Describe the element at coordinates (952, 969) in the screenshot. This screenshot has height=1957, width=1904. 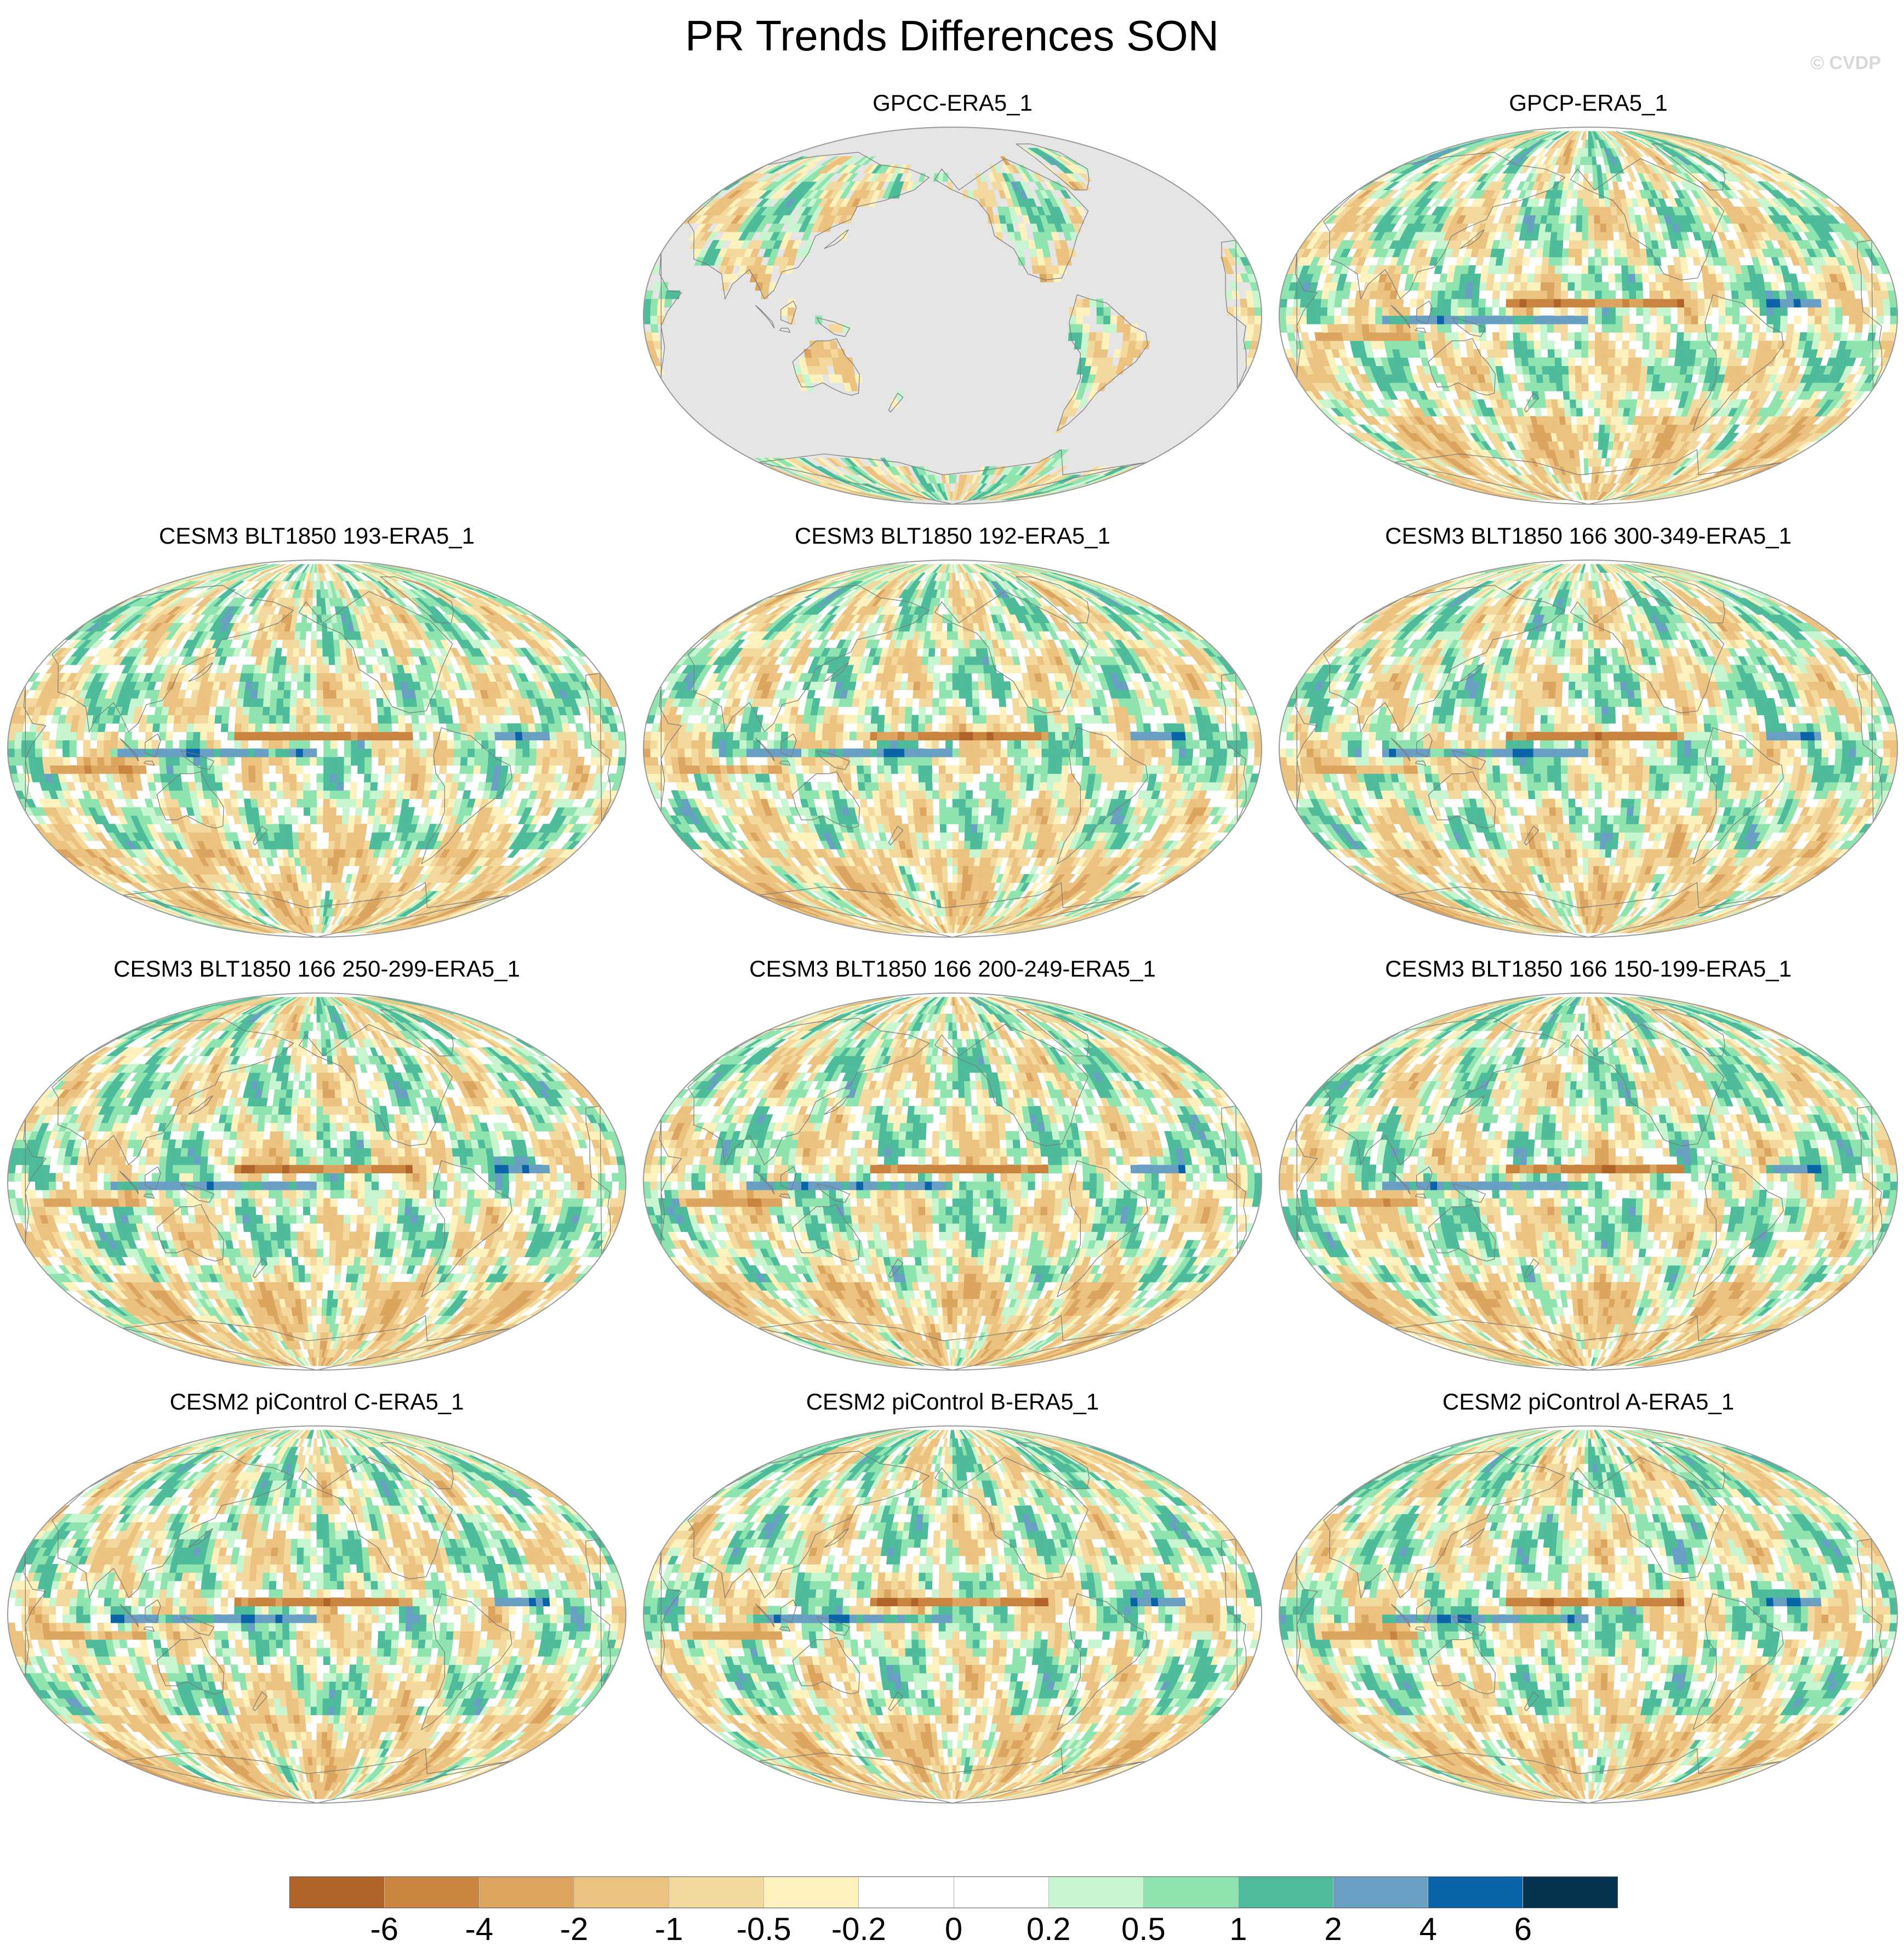
I see `panel-title: CESM3 BLT1850 166 200-249-ERA5_1` at that location.